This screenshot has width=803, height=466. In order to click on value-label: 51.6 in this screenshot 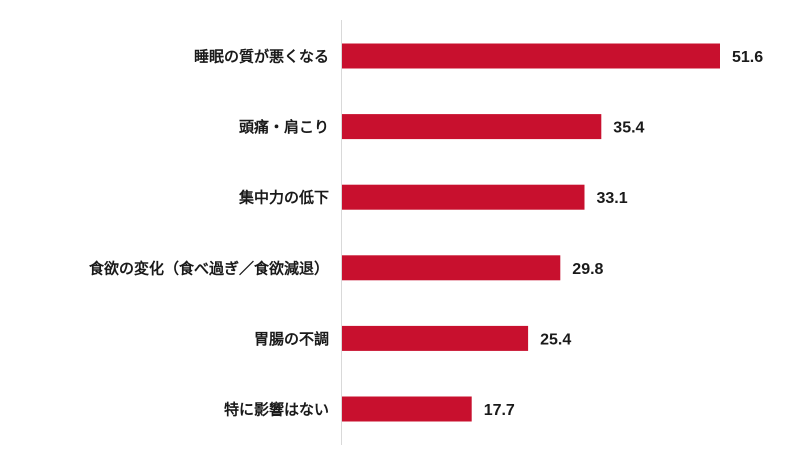, I will do `click(747, 57)`.